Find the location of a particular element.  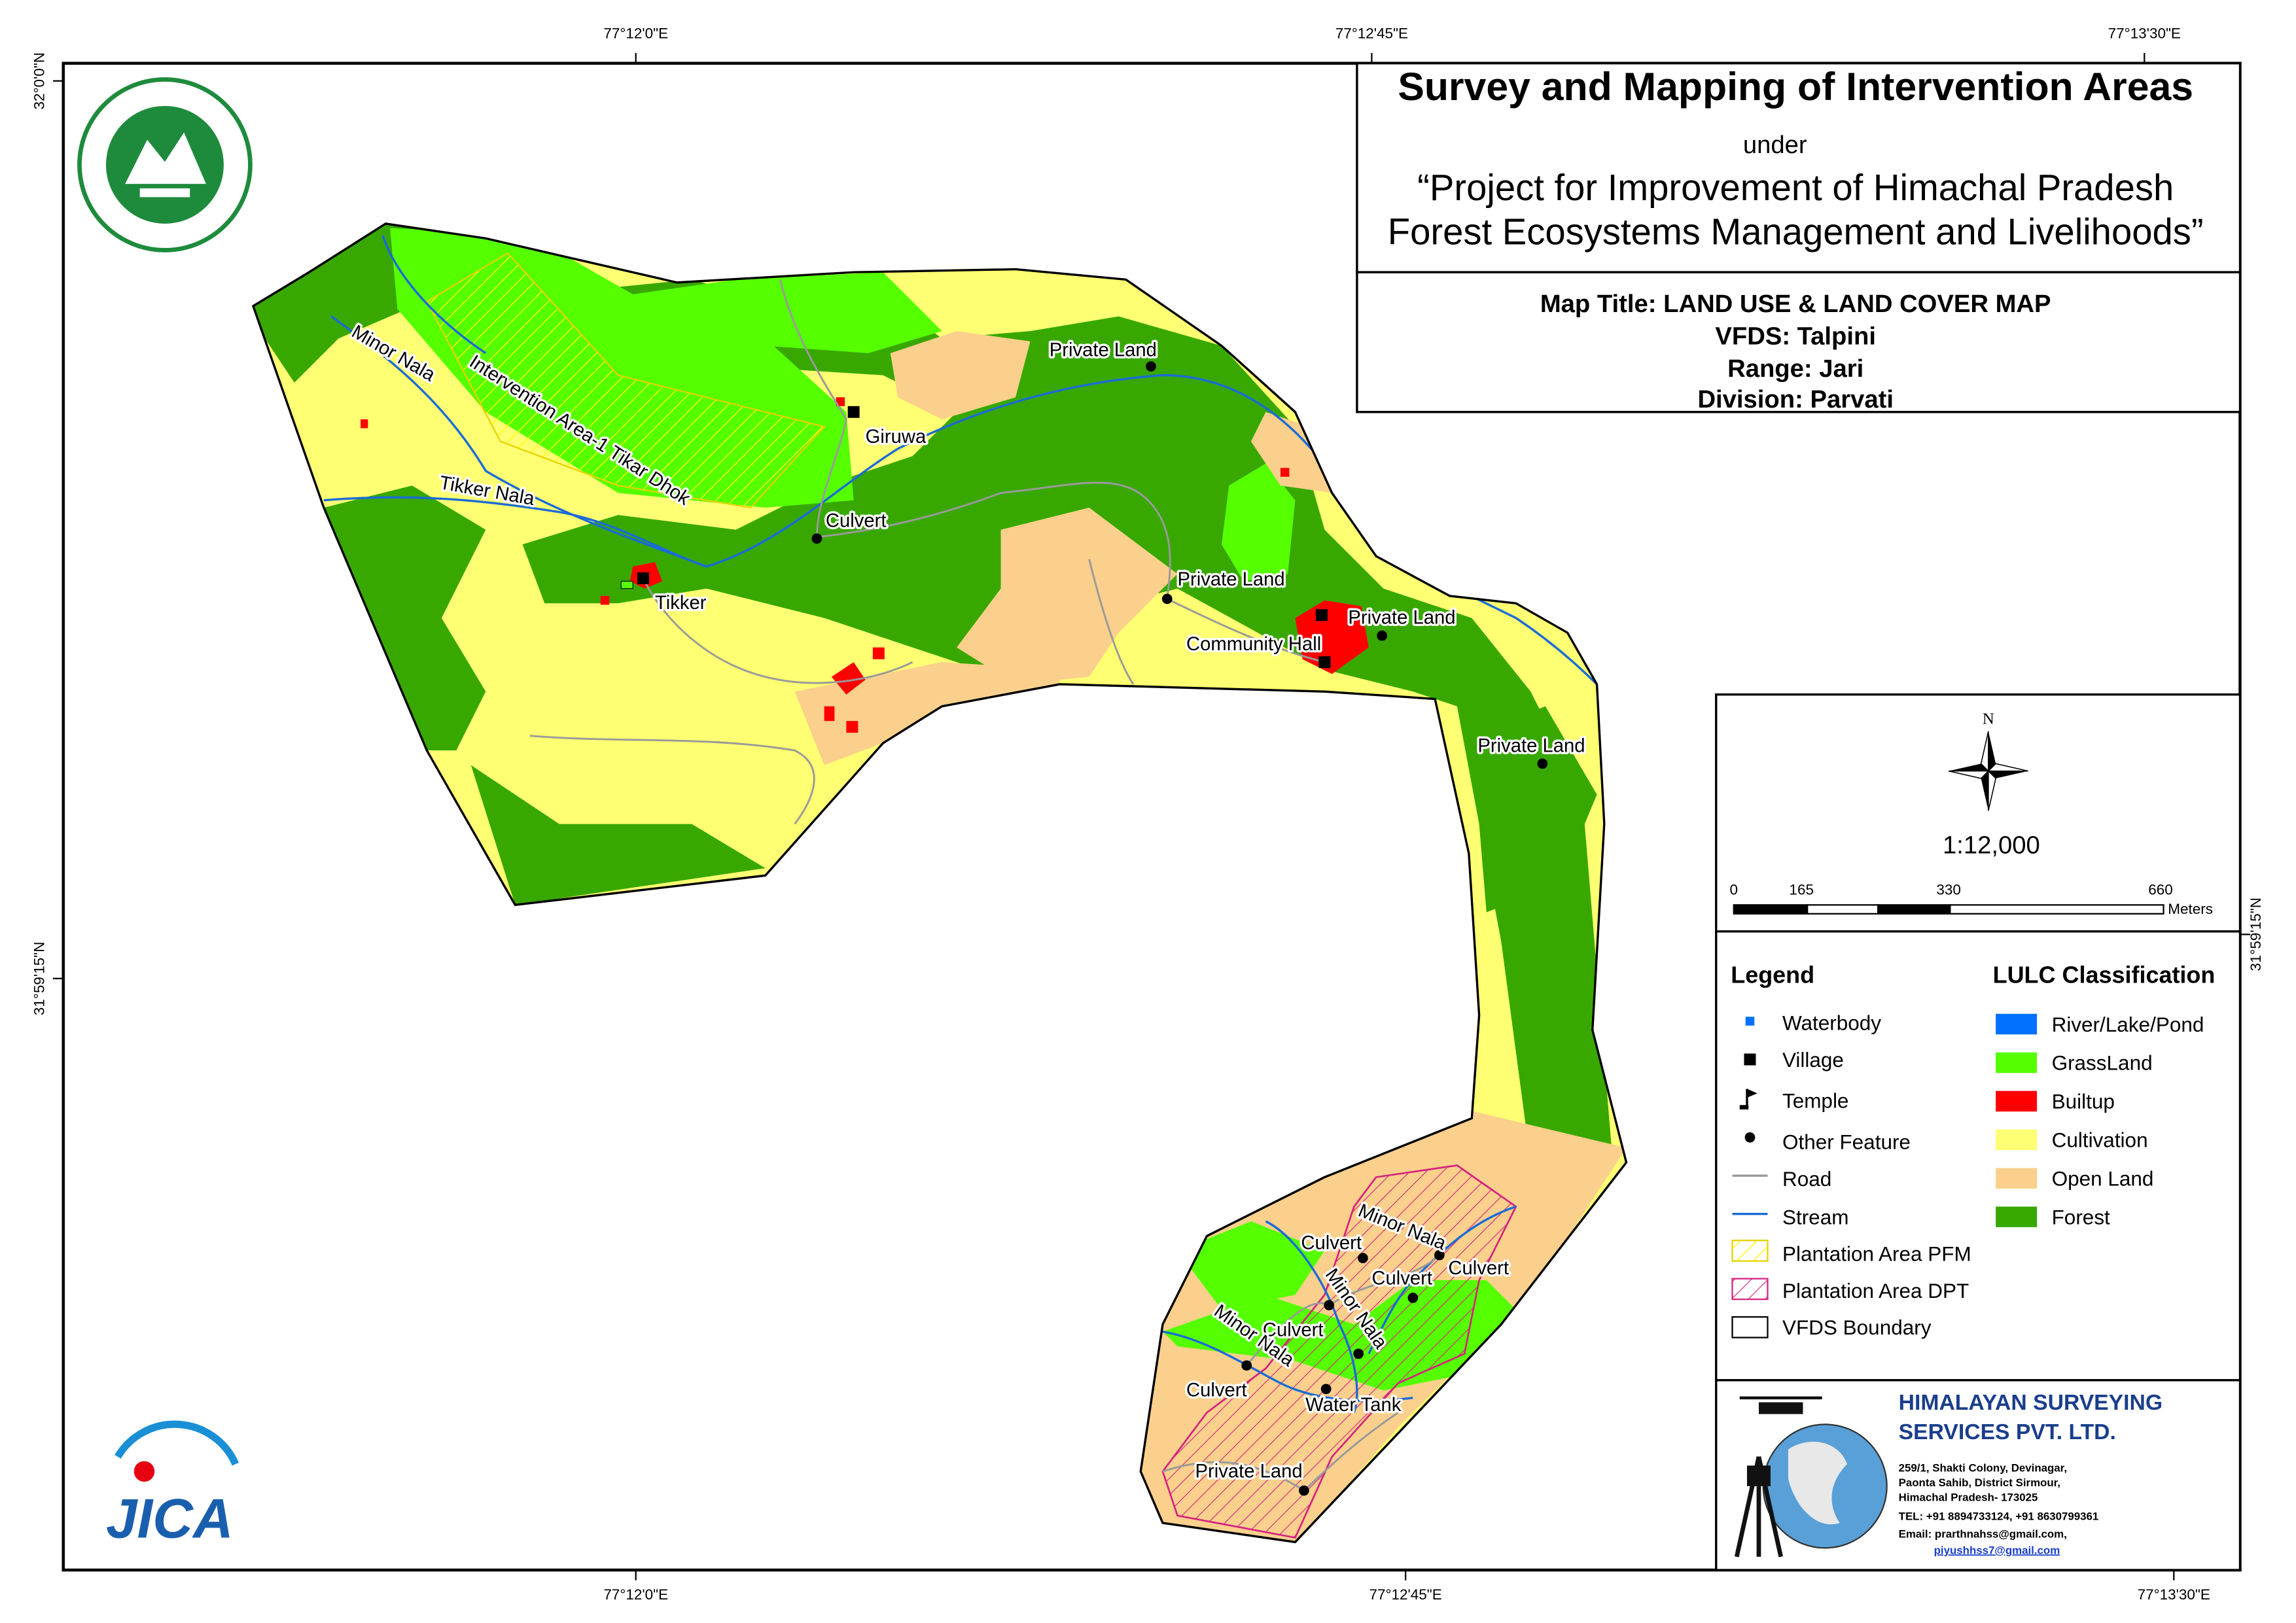

map-label: Water Tank is located at coordinates (1354, 1406).